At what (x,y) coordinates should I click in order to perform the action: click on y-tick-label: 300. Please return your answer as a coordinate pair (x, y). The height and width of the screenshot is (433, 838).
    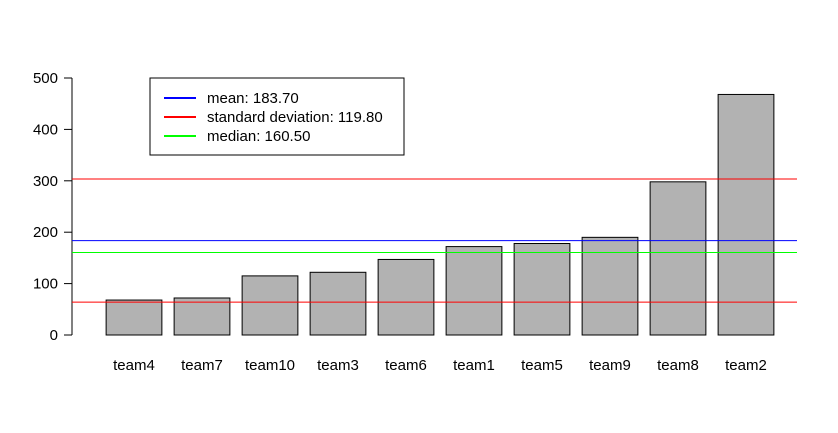
    Looking at the image, I should click on (45, 181).